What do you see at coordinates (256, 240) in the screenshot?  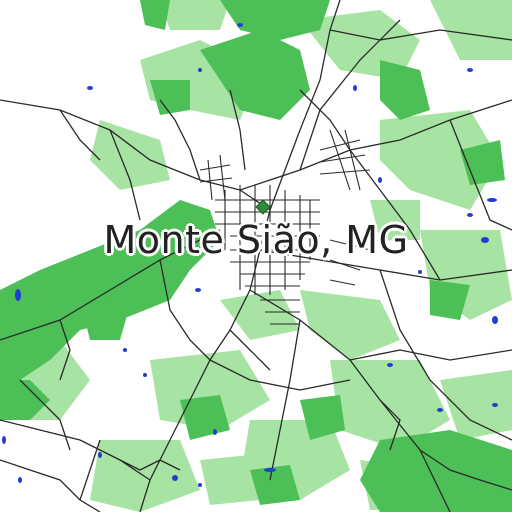 I see `place-label: Monte Sião, MG` at bounding box center [256, 240].